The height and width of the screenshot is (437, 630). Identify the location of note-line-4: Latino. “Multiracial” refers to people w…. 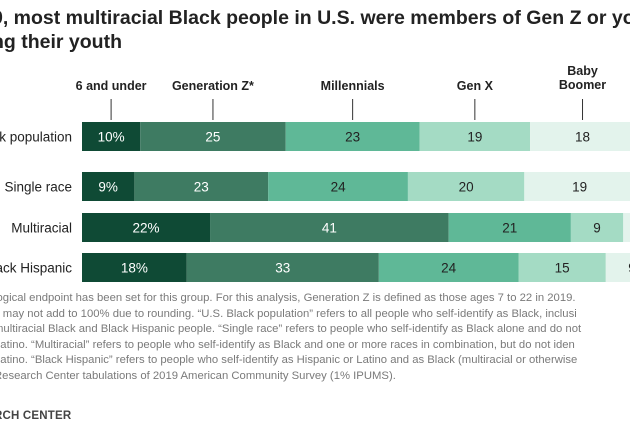
(287, 344).